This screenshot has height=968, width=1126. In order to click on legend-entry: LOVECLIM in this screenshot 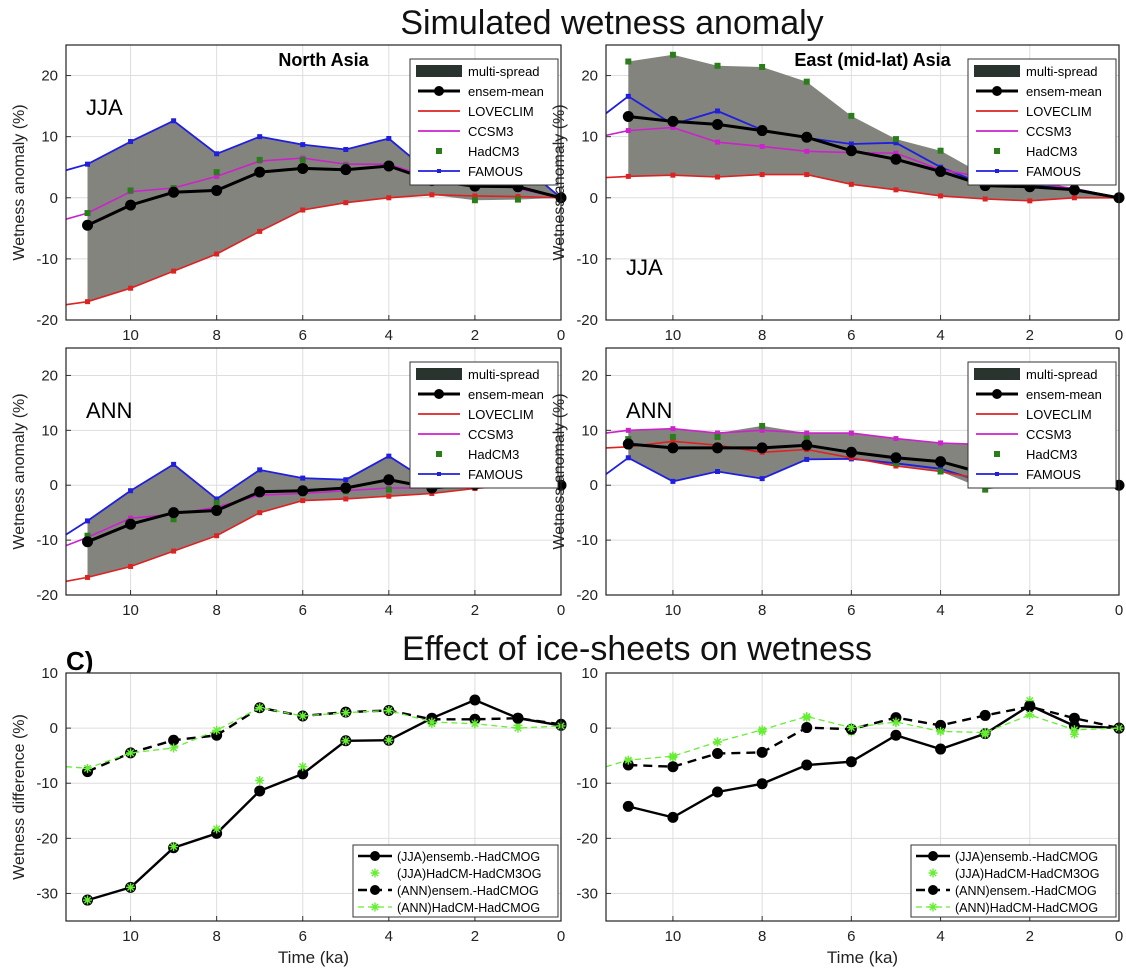, I will do `click(1059, 414)`.